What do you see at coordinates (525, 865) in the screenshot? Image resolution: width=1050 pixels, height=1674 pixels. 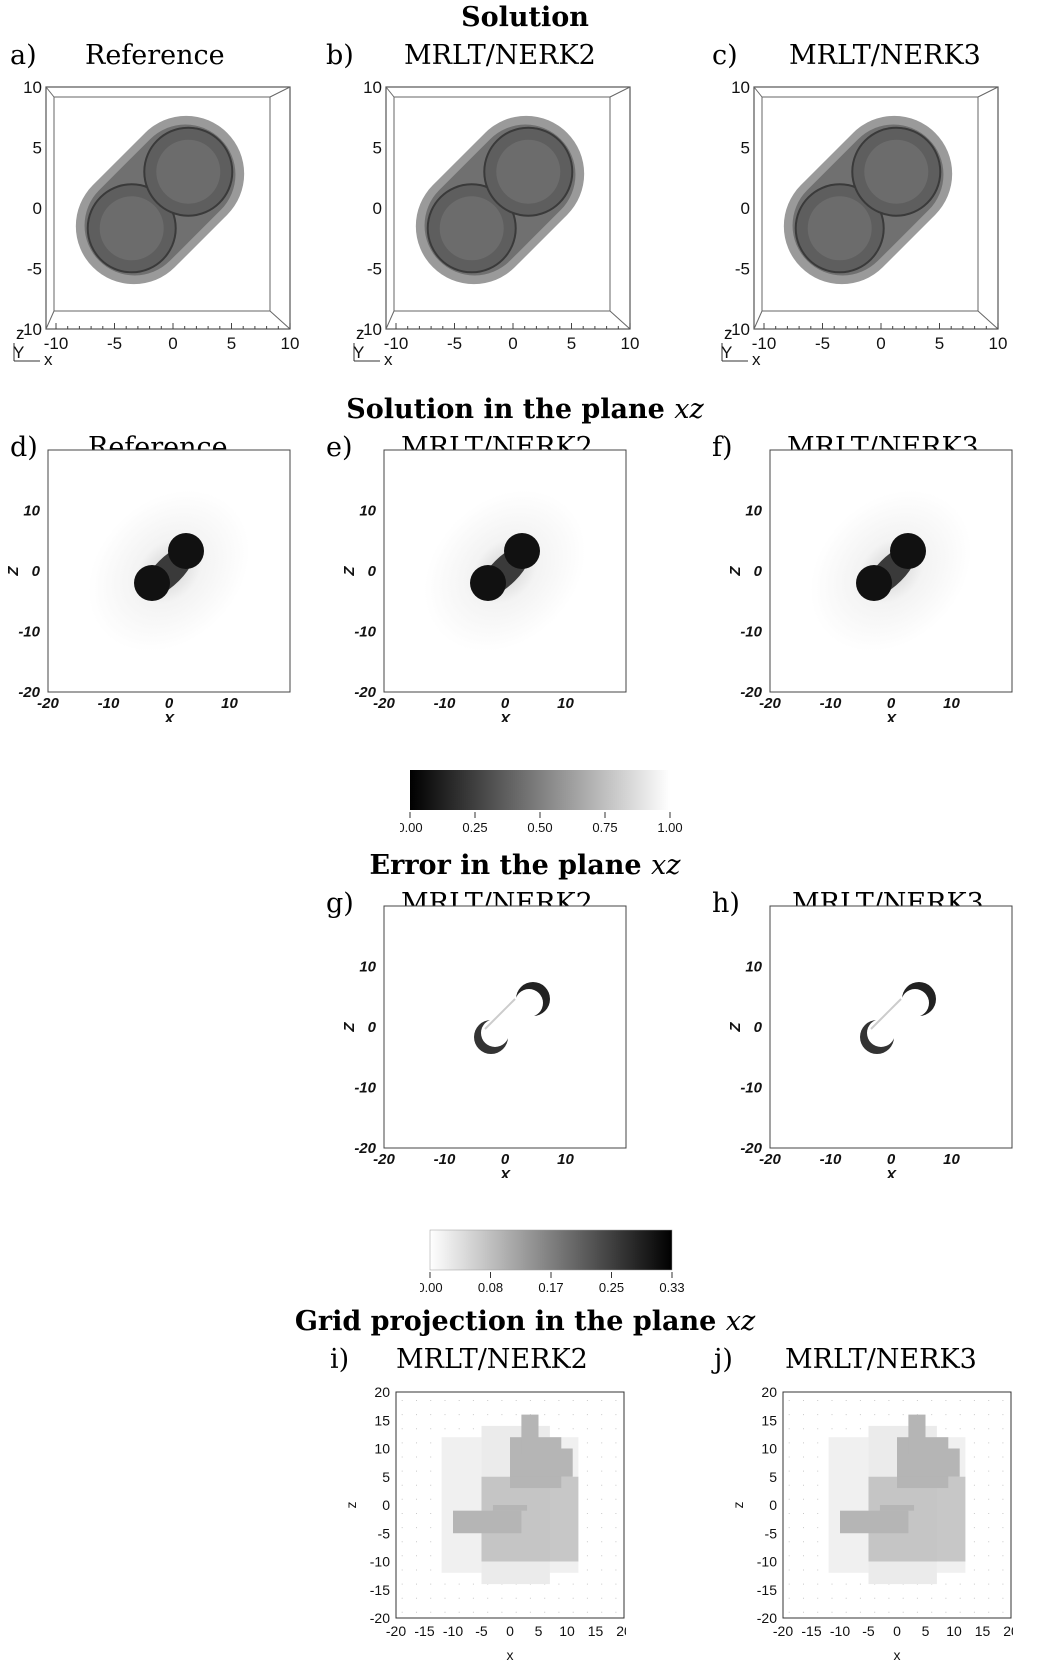 I see `section-title-error: Error in the plane xz` at bounding box center [525, 865].